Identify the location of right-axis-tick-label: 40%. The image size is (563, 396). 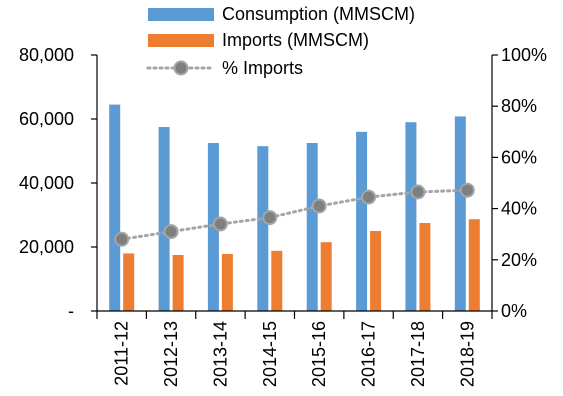
(519, 209).